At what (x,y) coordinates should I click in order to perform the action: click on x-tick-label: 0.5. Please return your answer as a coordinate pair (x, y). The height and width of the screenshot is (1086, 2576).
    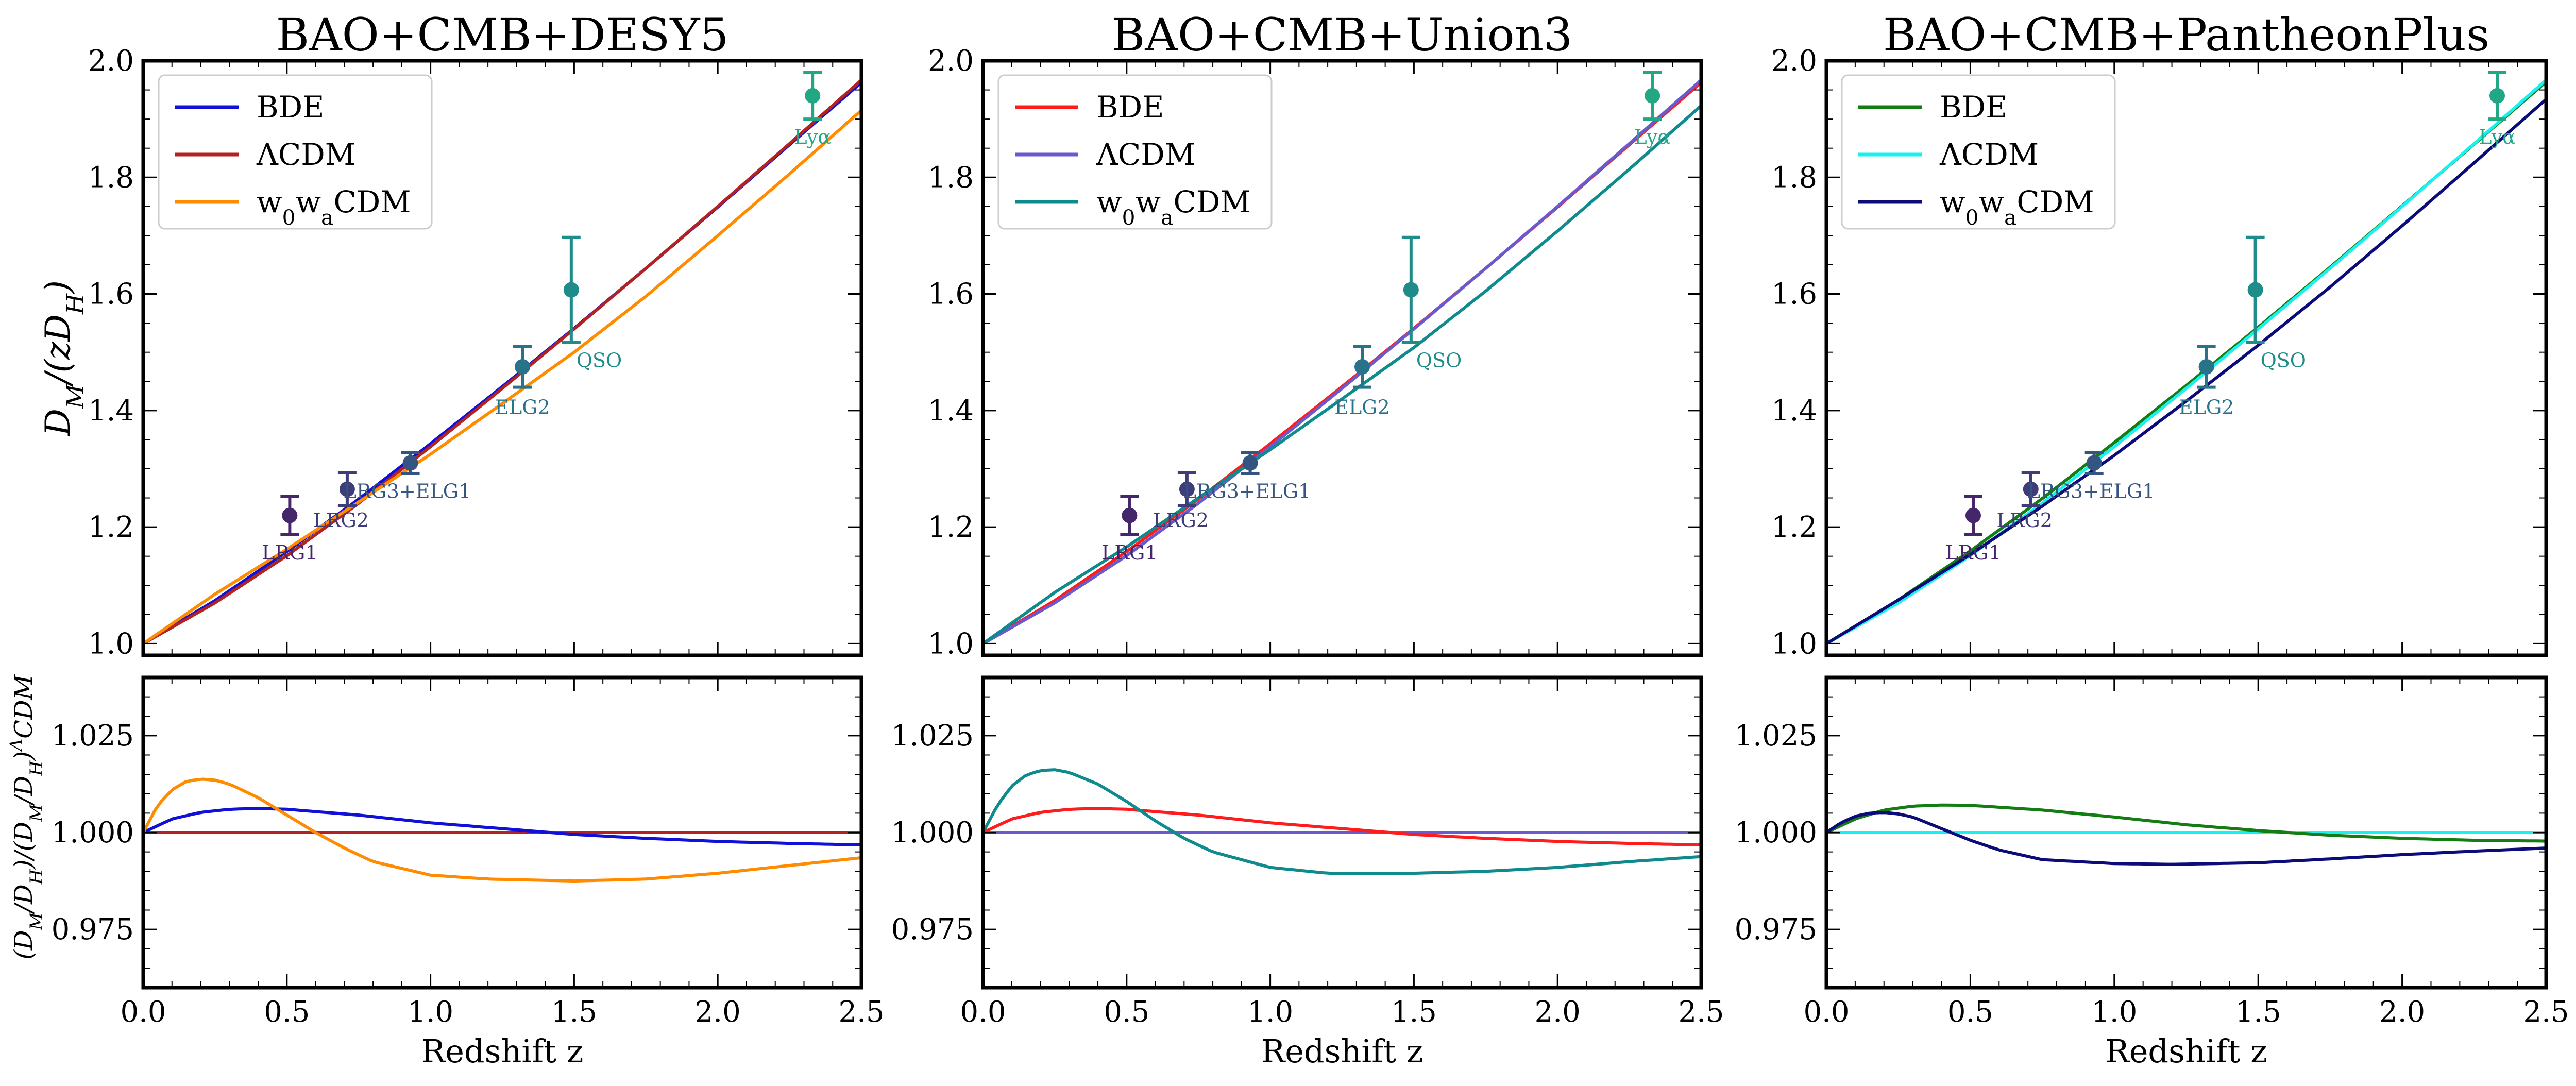
    Looking at the image, I should click on (1970, 1012).